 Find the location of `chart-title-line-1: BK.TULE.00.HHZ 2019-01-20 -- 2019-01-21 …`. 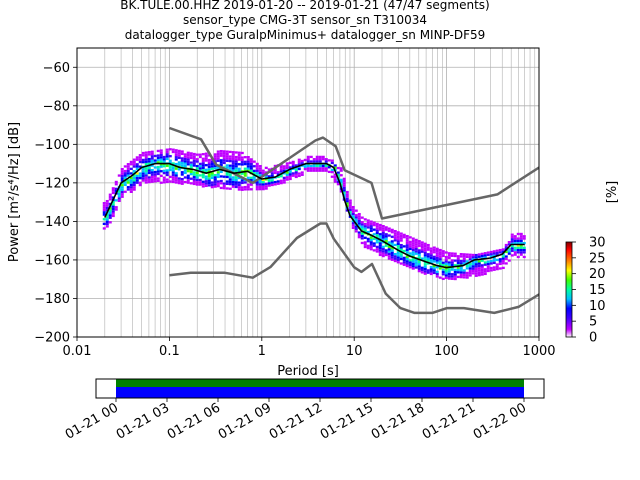

chart-title-line-1: BK.TULE.00.HHZ 2019-01-20 -- 2019-01-21 … is located at coordinates (305, 6).